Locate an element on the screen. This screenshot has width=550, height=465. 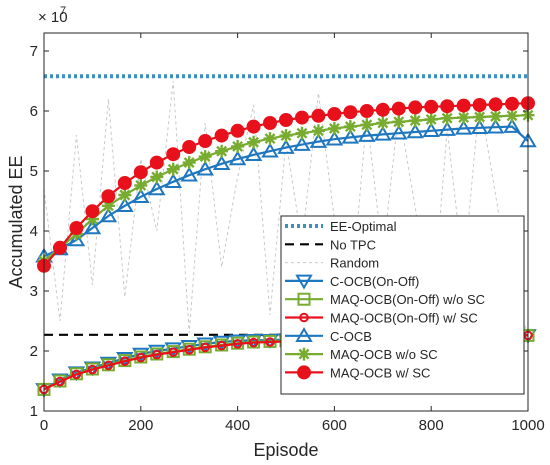
x-tick-label: 1000 is located at coordinates (527, 425).